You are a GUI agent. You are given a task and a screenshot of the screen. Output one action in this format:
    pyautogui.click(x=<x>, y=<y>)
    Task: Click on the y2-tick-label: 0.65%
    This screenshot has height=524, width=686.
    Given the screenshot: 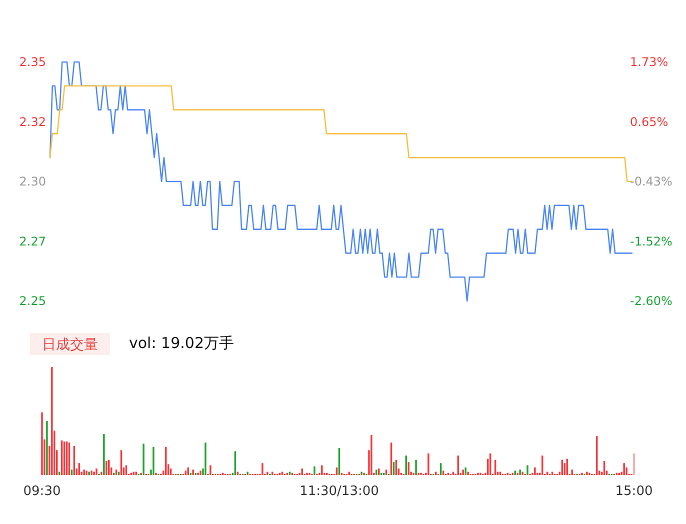 What is the action you would take?
    pyautogui.click(x=649, y=121)
    